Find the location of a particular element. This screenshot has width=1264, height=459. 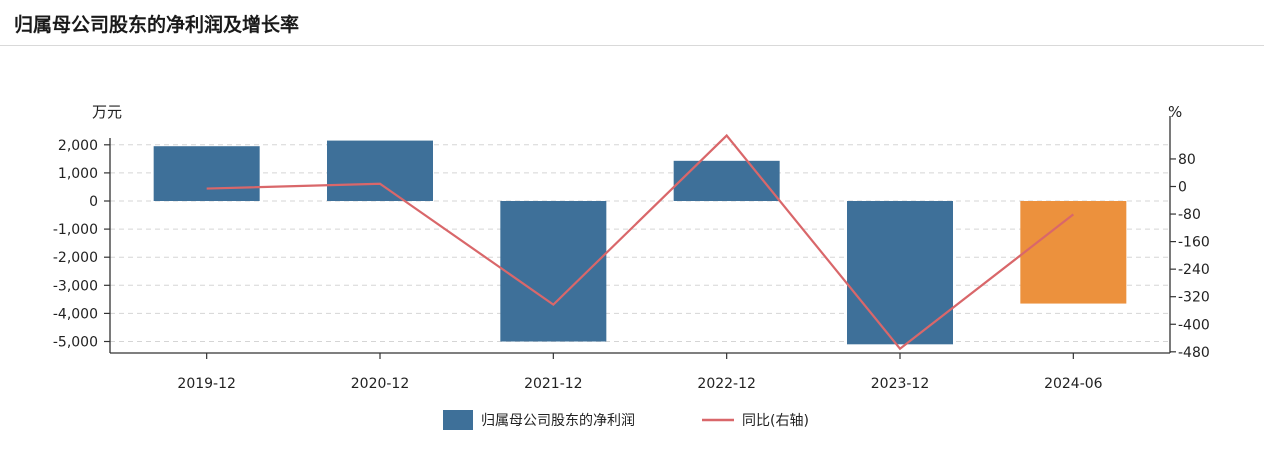

left-tick-label: -1,000 is located at coordinates (75, 230).